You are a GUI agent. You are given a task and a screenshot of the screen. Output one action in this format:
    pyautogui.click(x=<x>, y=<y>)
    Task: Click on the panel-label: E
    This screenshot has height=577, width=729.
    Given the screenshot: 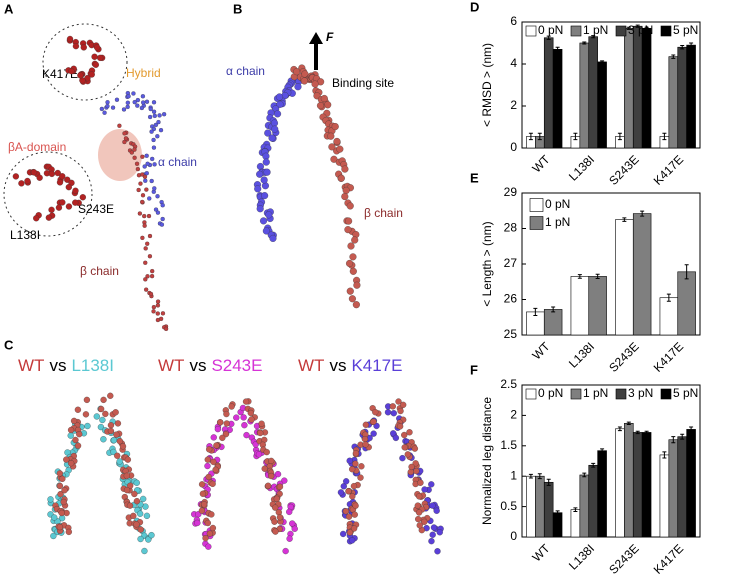 What is the action you would take?
    pyautogui.click(x=474, y=177)
    